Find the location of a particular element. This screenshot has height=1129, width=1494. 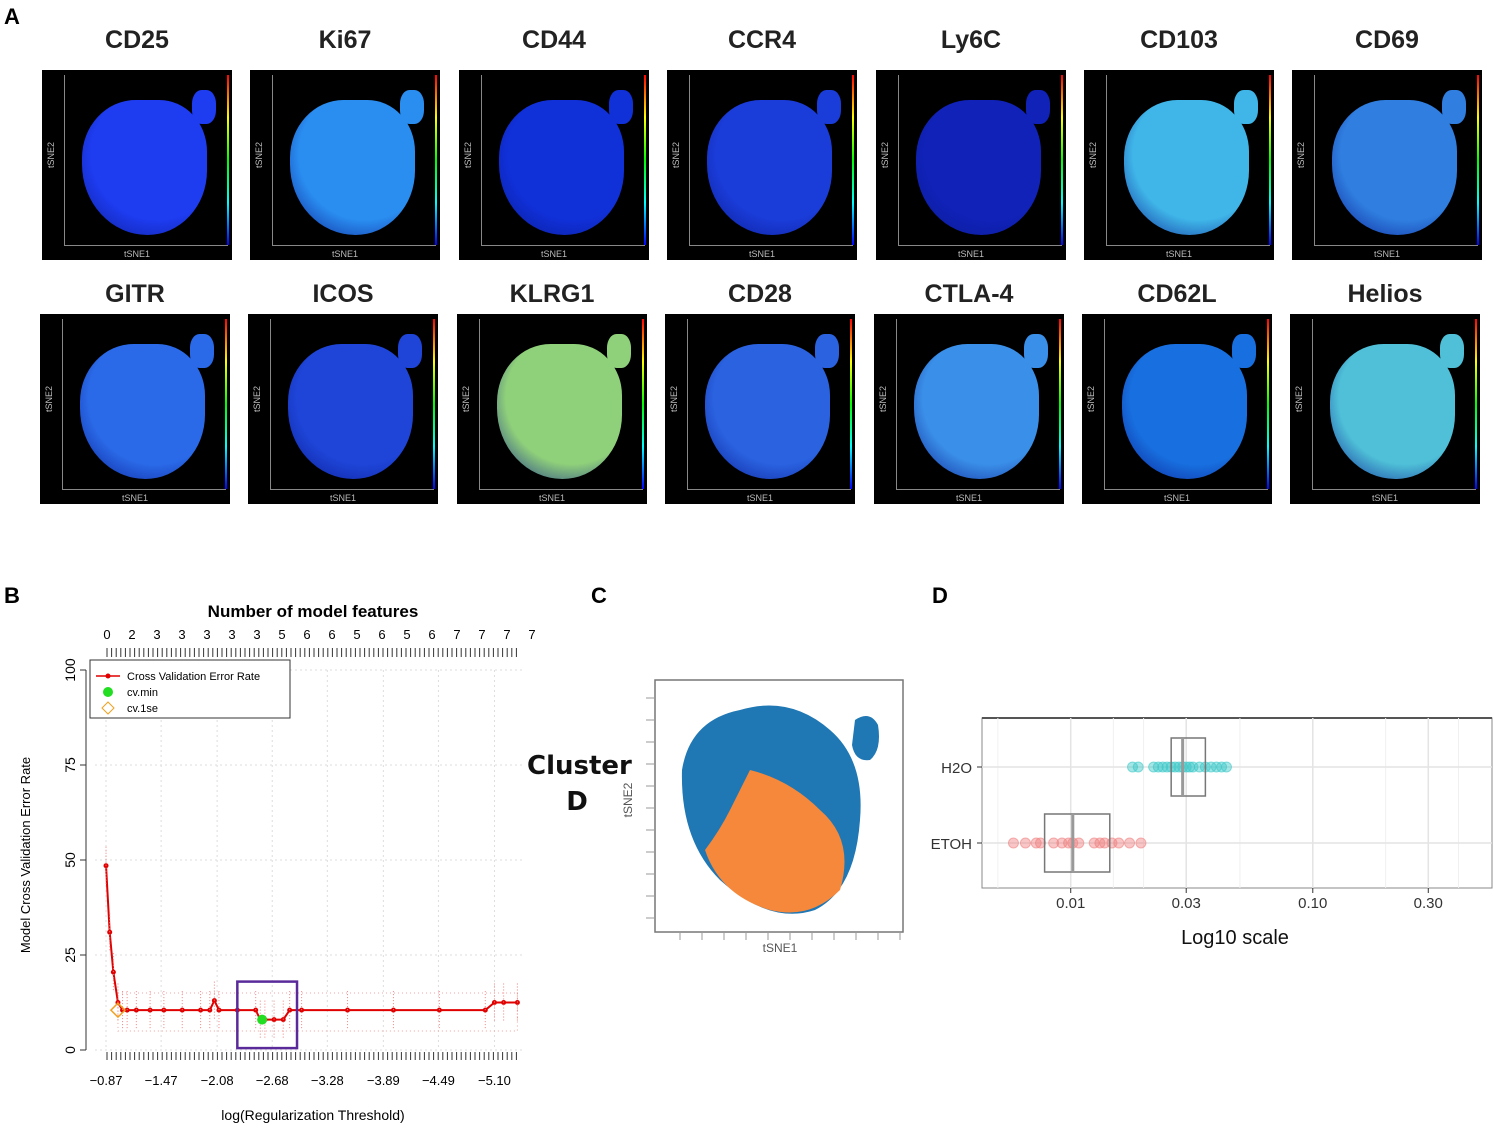

x-tick-label: 0.10 is located at coordinates (1312, 903).